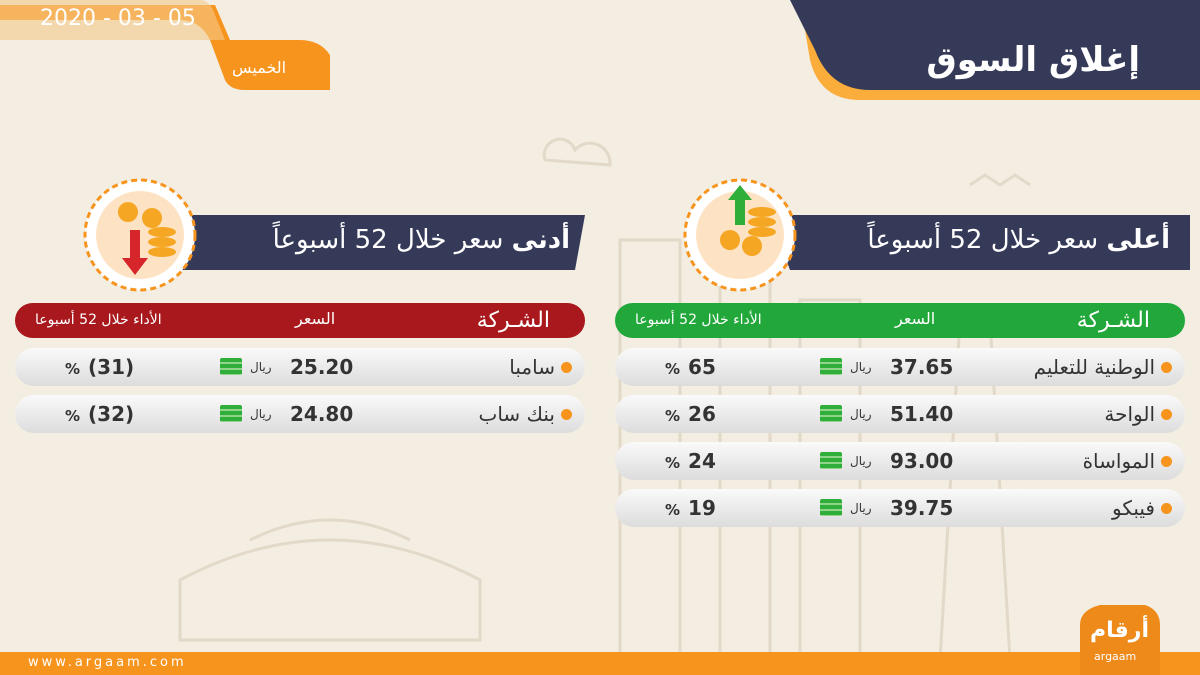  Describe the element at coordinates (1119, 630) in the screenshot. I see `logo: أرقام` at that location.